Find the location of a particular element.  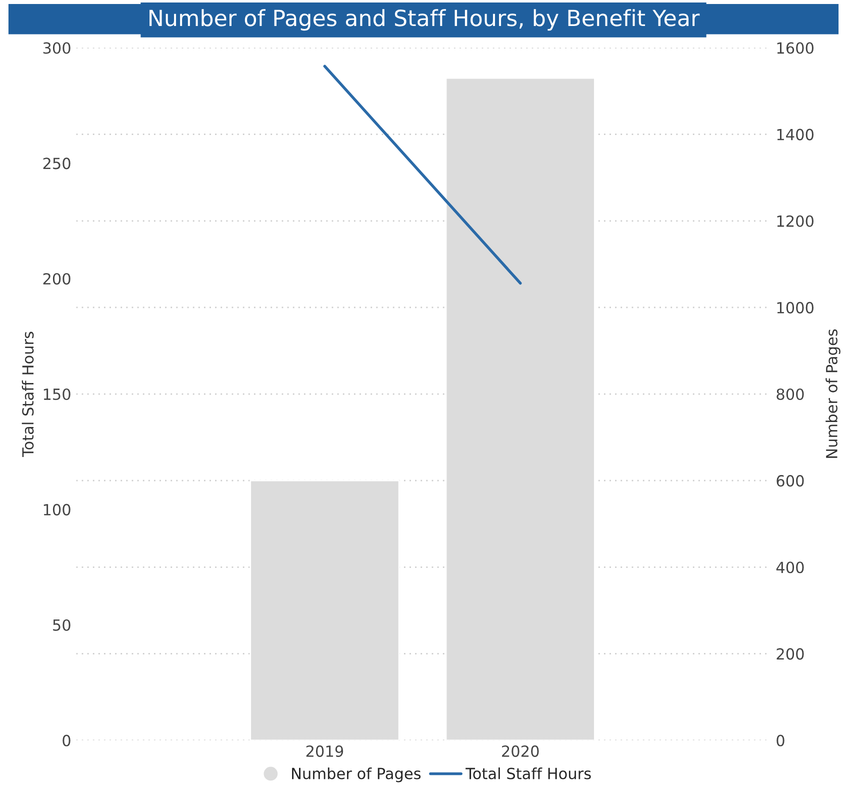

y2-tick-label: 1000 is located at coordinates (795, 308).